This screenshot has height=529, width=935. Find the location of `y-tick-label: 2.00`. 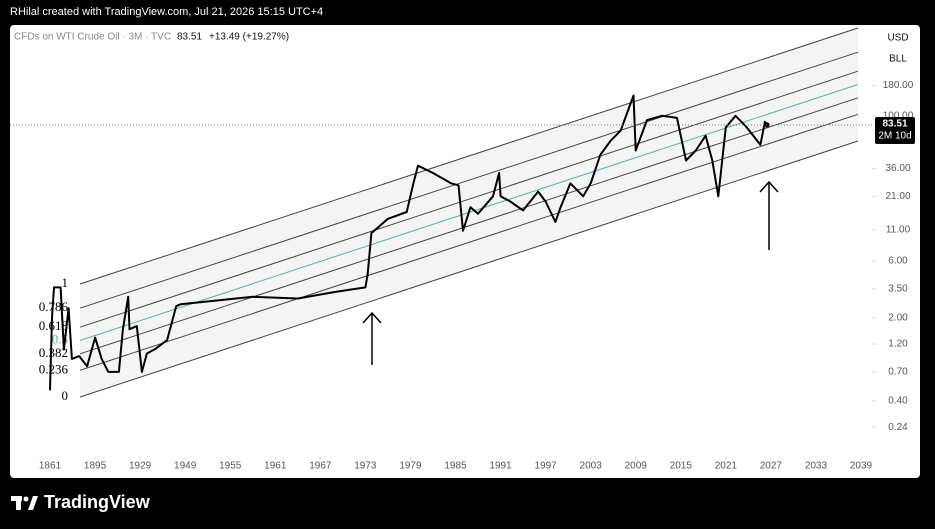

y-tick-label: 2.00 is located at coordinates (898, 317).